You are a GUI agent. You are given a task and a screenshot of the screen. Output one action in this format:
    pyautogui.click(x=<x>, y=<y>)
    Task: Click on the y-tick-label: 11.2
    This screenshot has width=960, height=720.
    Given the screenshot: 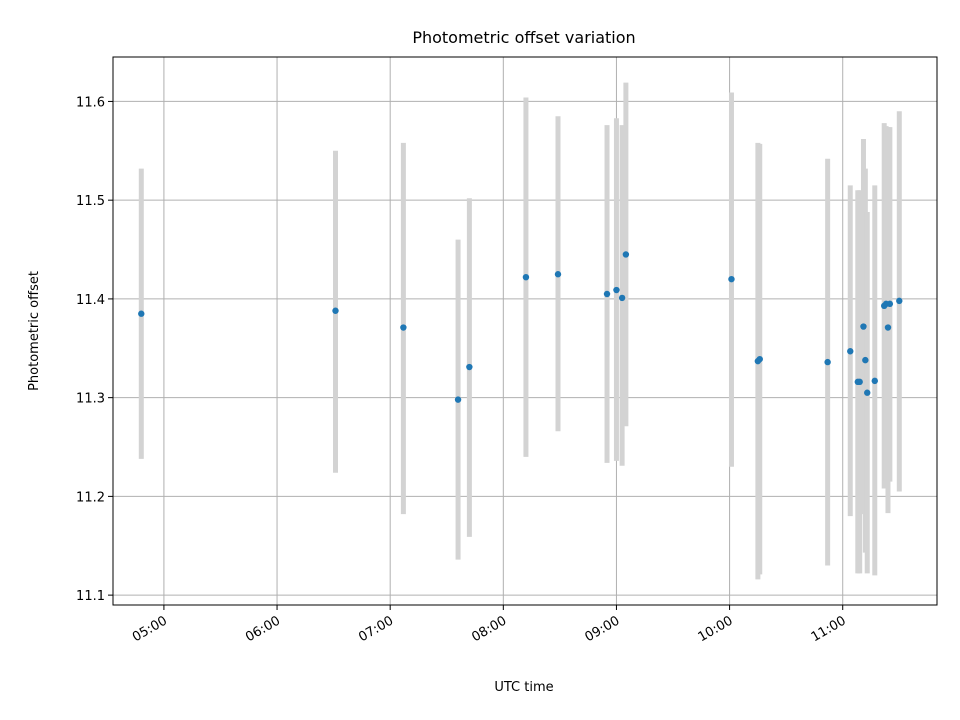 What is the action you would take?
    pyautogui.click(x=90, y=497)
    